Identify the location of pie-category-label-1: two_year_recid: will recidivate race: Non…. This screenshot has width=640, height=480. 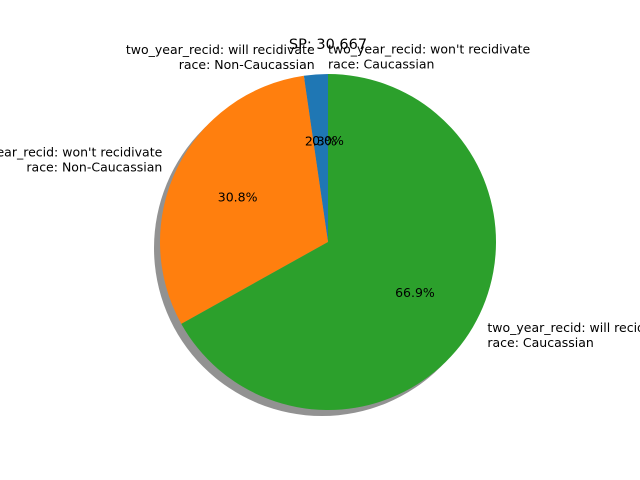
(220, 57).